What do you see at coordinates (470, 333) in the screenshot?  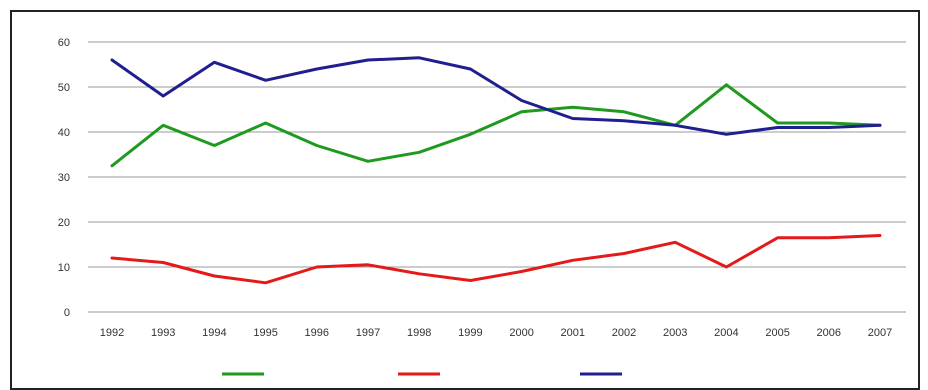 I see `x-tick-label: 1999` at bounding box center [470, 333].